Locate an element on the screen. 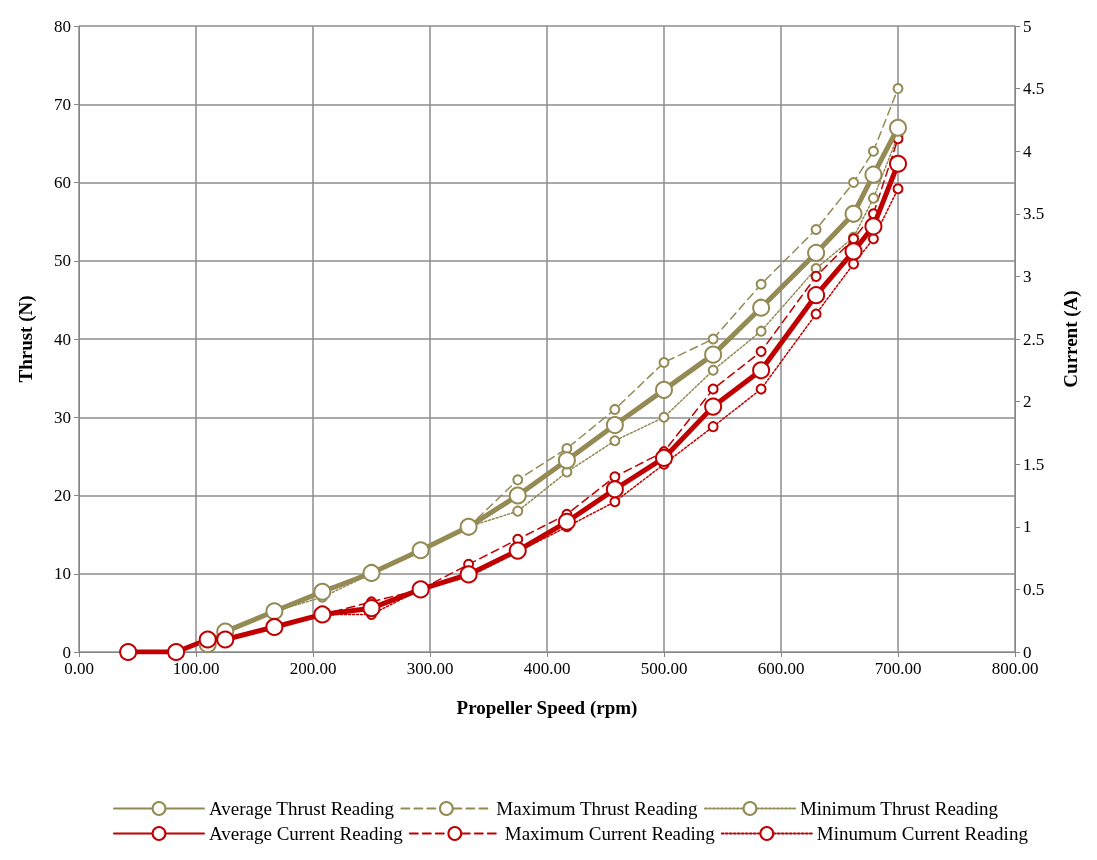 This screenshot has height=860, width=1097. legend-label: Minumum Current Reading is located at coordinates (922, 833).